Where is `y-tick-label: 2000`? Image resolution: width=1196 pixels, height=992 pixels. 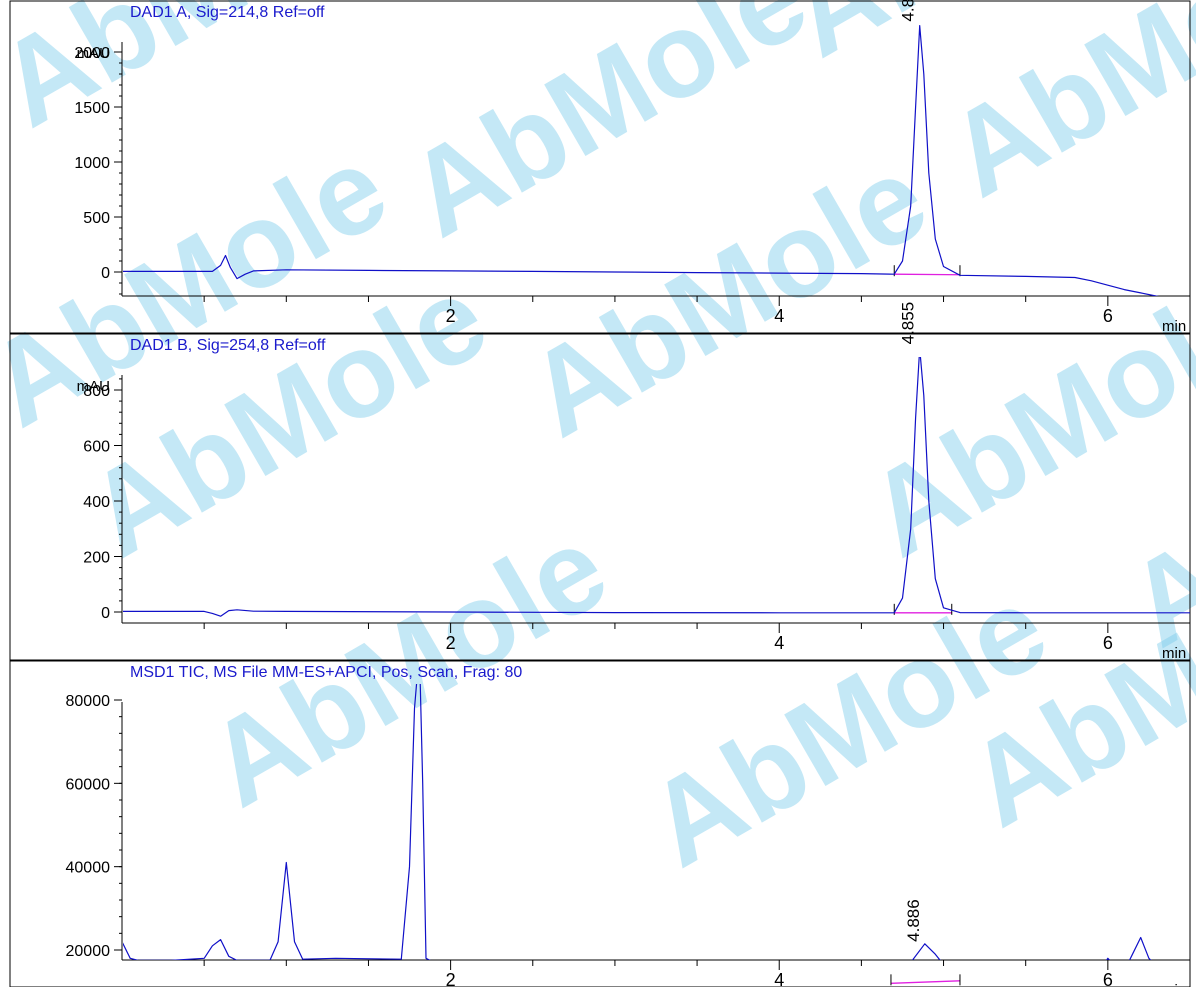
y-tick-label: 2000 is located at coordinates (92, 53).